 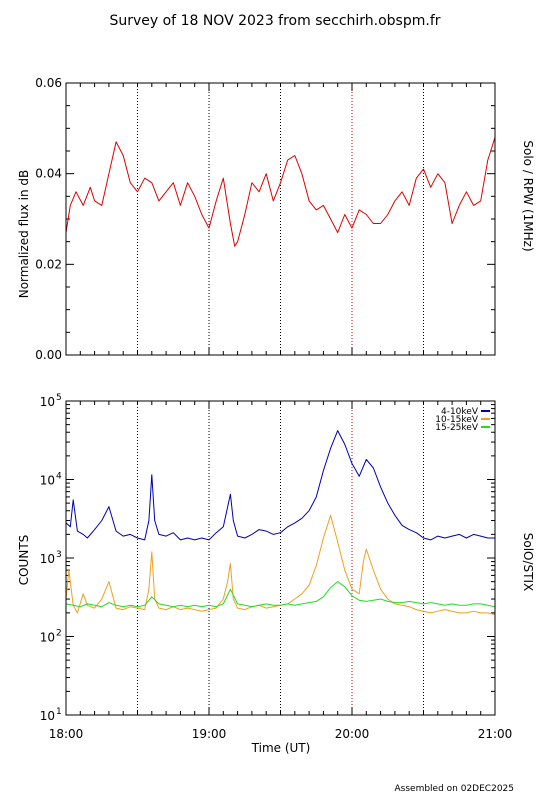 I want to click on stix-y-tick-exponent: 3, so click(x=59, y=555).